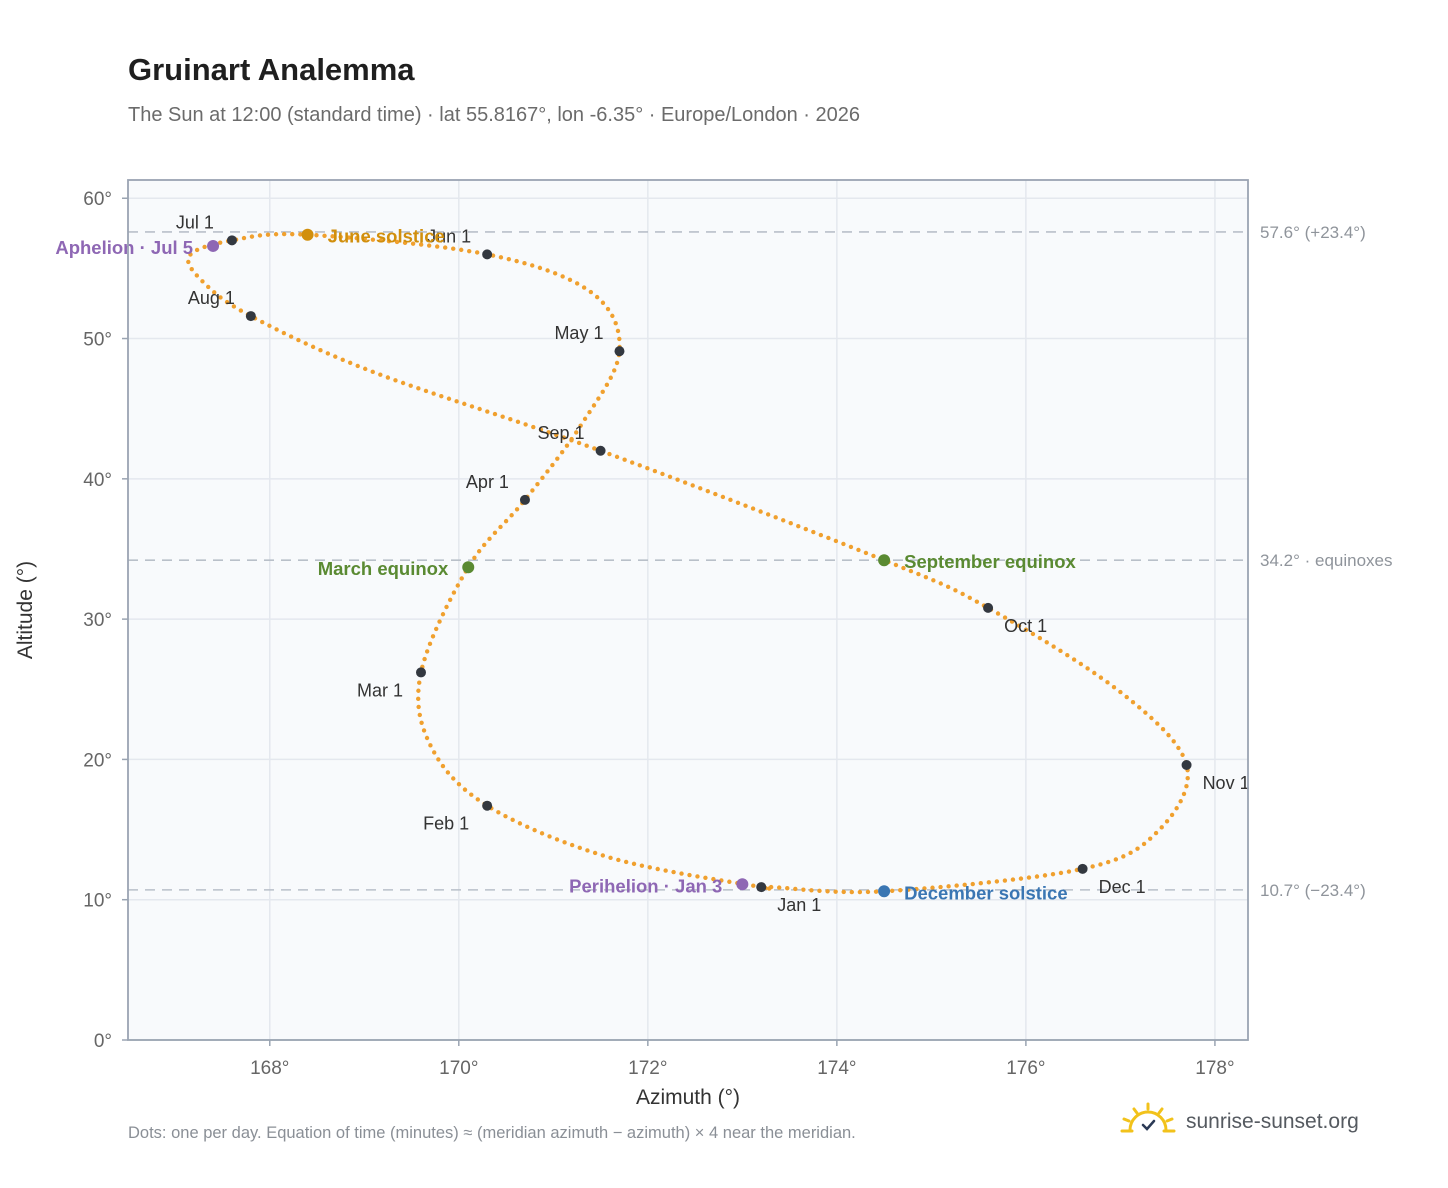 This screenshot has height=1188, width=1448. Describe the element at coordinates (990, 561) in the screenshot. I see `event-label: September equinox` at that location.